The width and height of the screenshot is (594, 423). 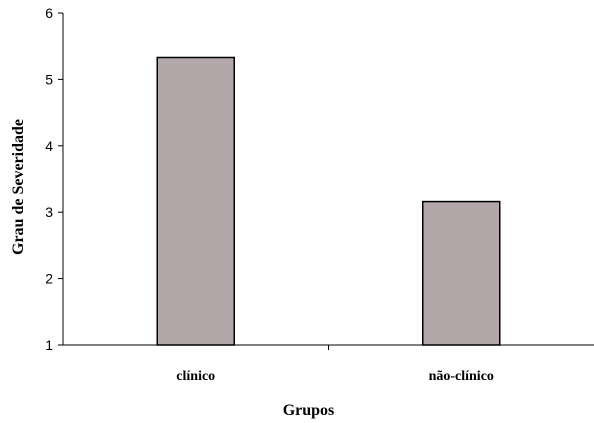 I want to click on y-ticks-group: 1 2 3 4 5 6, so click(x=54, y=179).